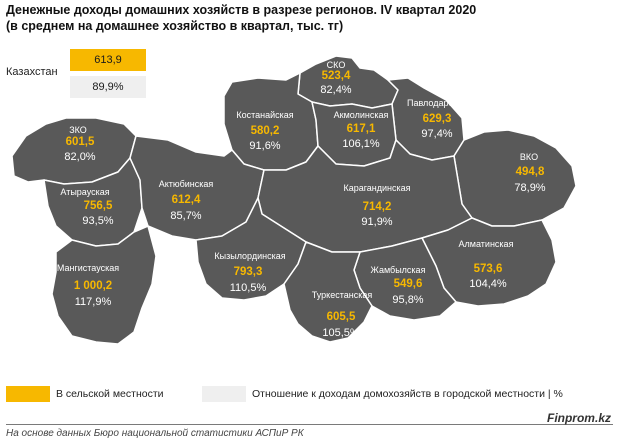  I want to click on region-aktobe-value: 612,4, so click(186, 200).